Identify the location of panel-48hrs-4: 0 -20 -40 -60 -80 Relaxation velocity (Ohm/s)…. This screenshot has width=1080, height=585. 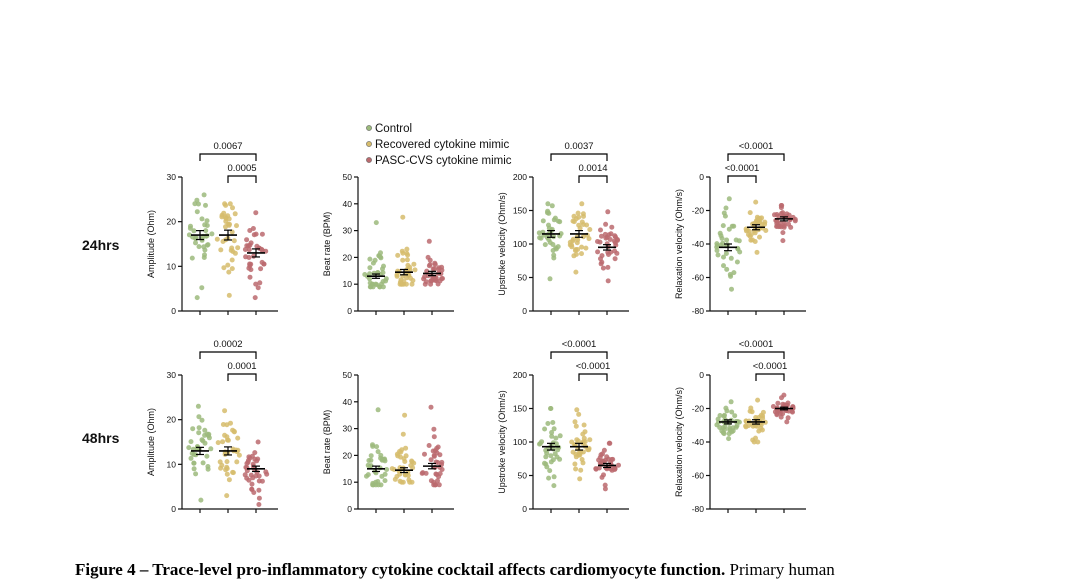
(740, 426).